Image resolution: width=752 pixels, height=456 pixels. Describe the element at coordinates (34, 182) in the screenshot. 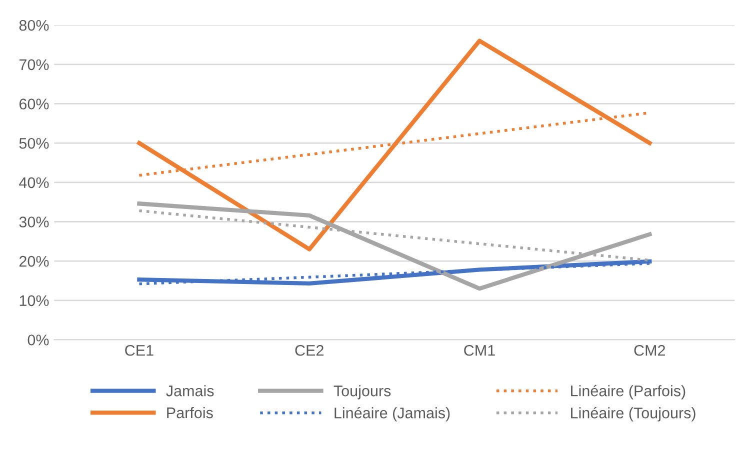

I see `y-tick-label: 40%` at that location.